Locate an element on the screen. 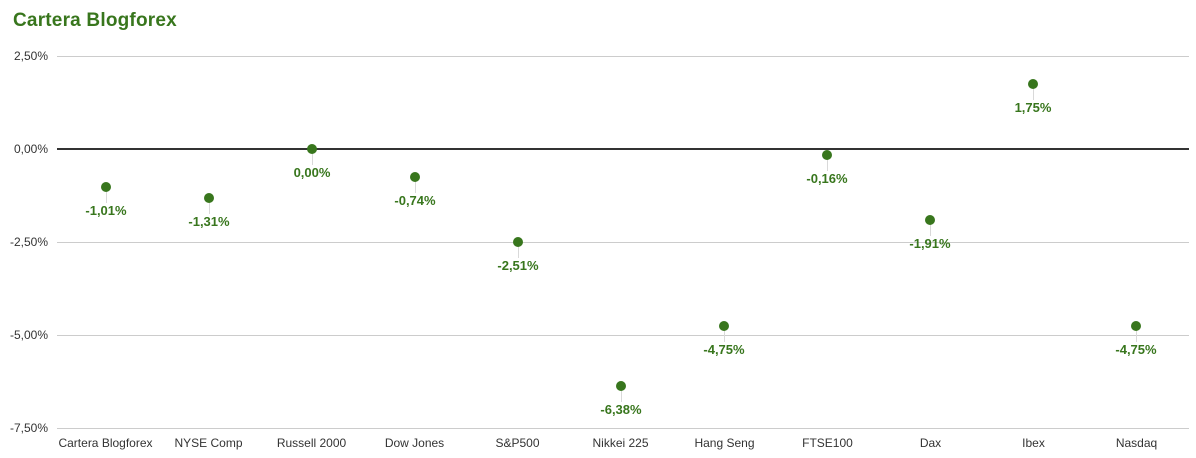  x-axis-category-label: NYSE Comp is located at coordinates (208, 443).